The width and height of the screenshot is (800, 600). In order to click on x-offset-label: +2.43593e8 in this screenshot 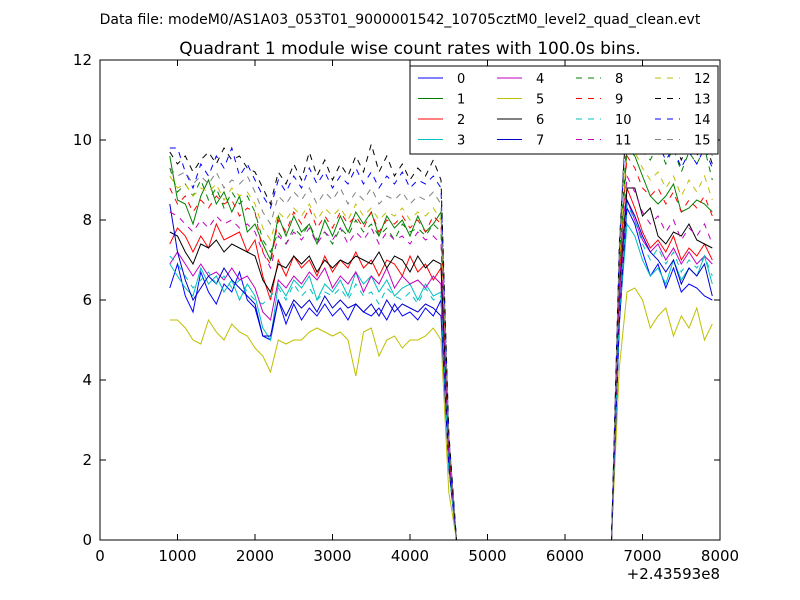, I will do `click(673, 574)`.